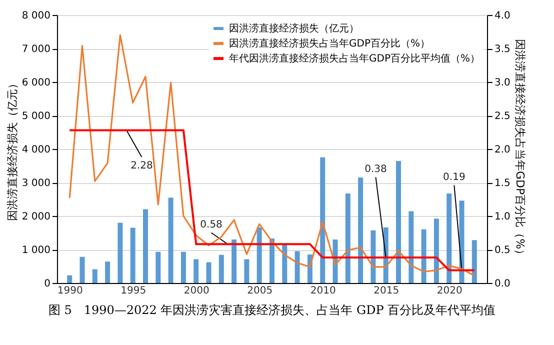  I want to click on annotation: 0.38, so click(375, 169).